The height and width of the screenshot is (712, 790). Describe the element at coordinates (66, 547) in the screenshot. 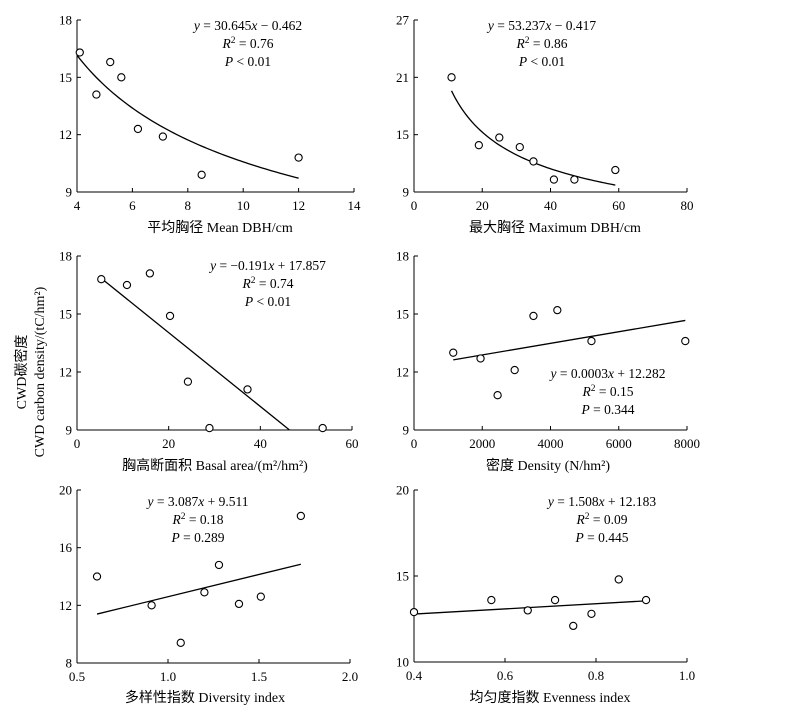

I see `y-tick-label: 16` at that location.